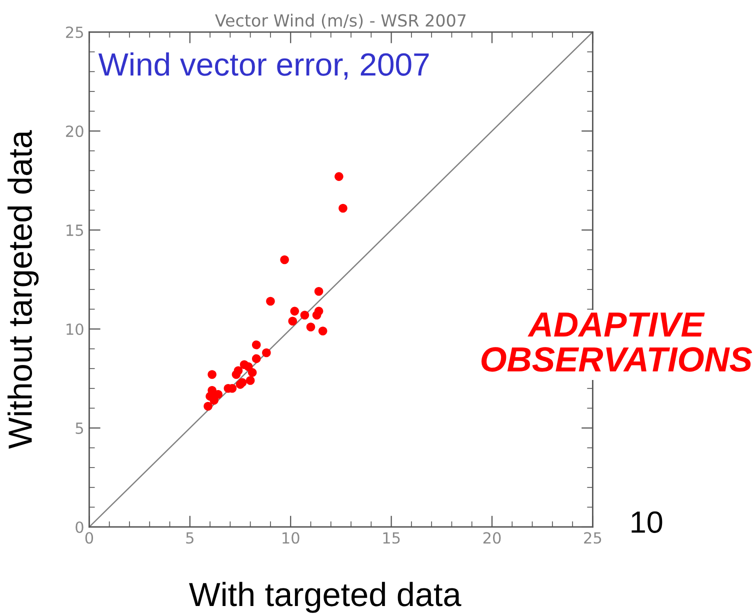 The height and width of the screenshot is (616, 756). What do you see at coordinates (325, 597) in the screenshot?
I see `x-axis-title: With targeted data` at bounding box center [325, 597].